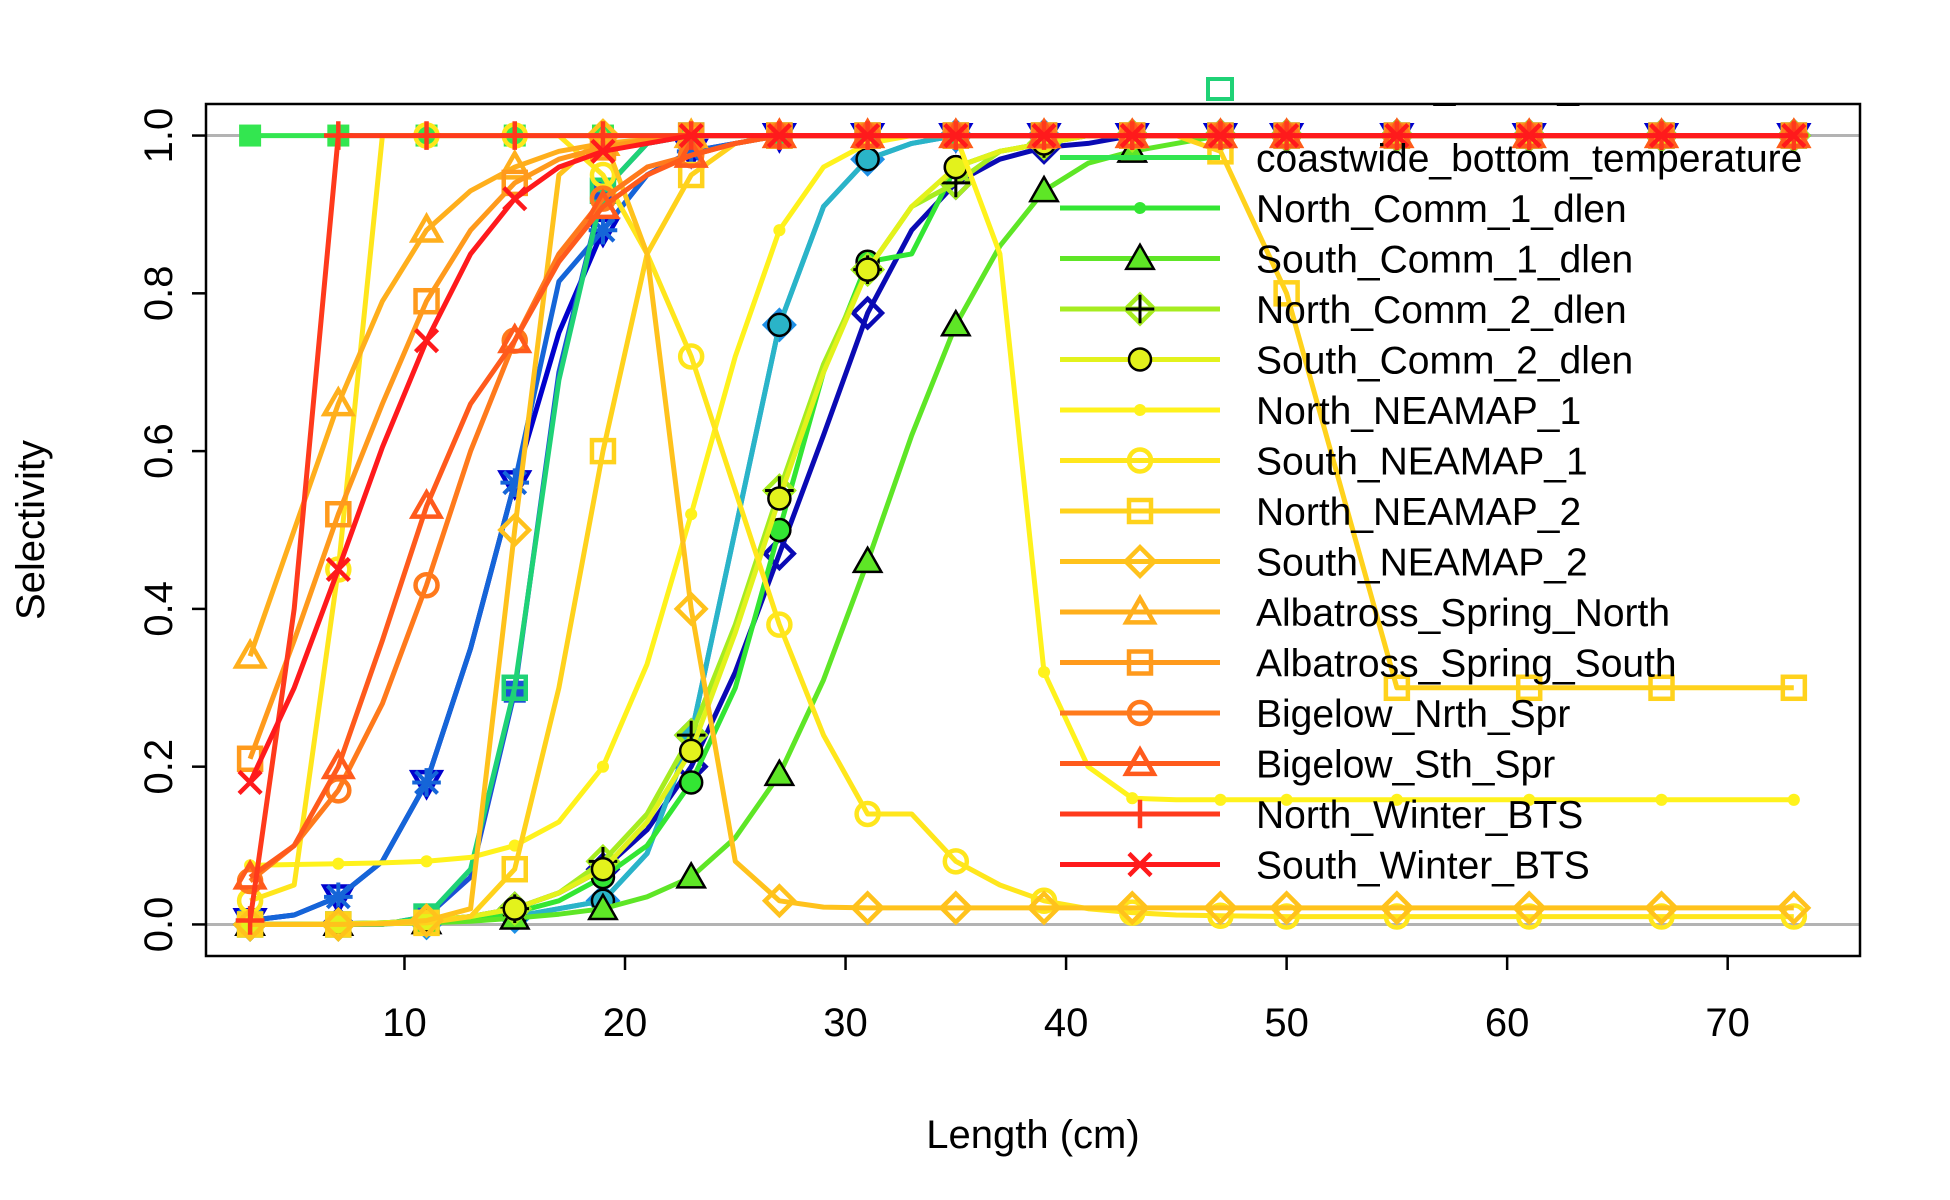 The height and width of the screenshot is (1200, 1950). Describe the element at coordinates (1424, 92) in the screenshot. I see `legend-item: RecCPUE_South_Fall` at that location.